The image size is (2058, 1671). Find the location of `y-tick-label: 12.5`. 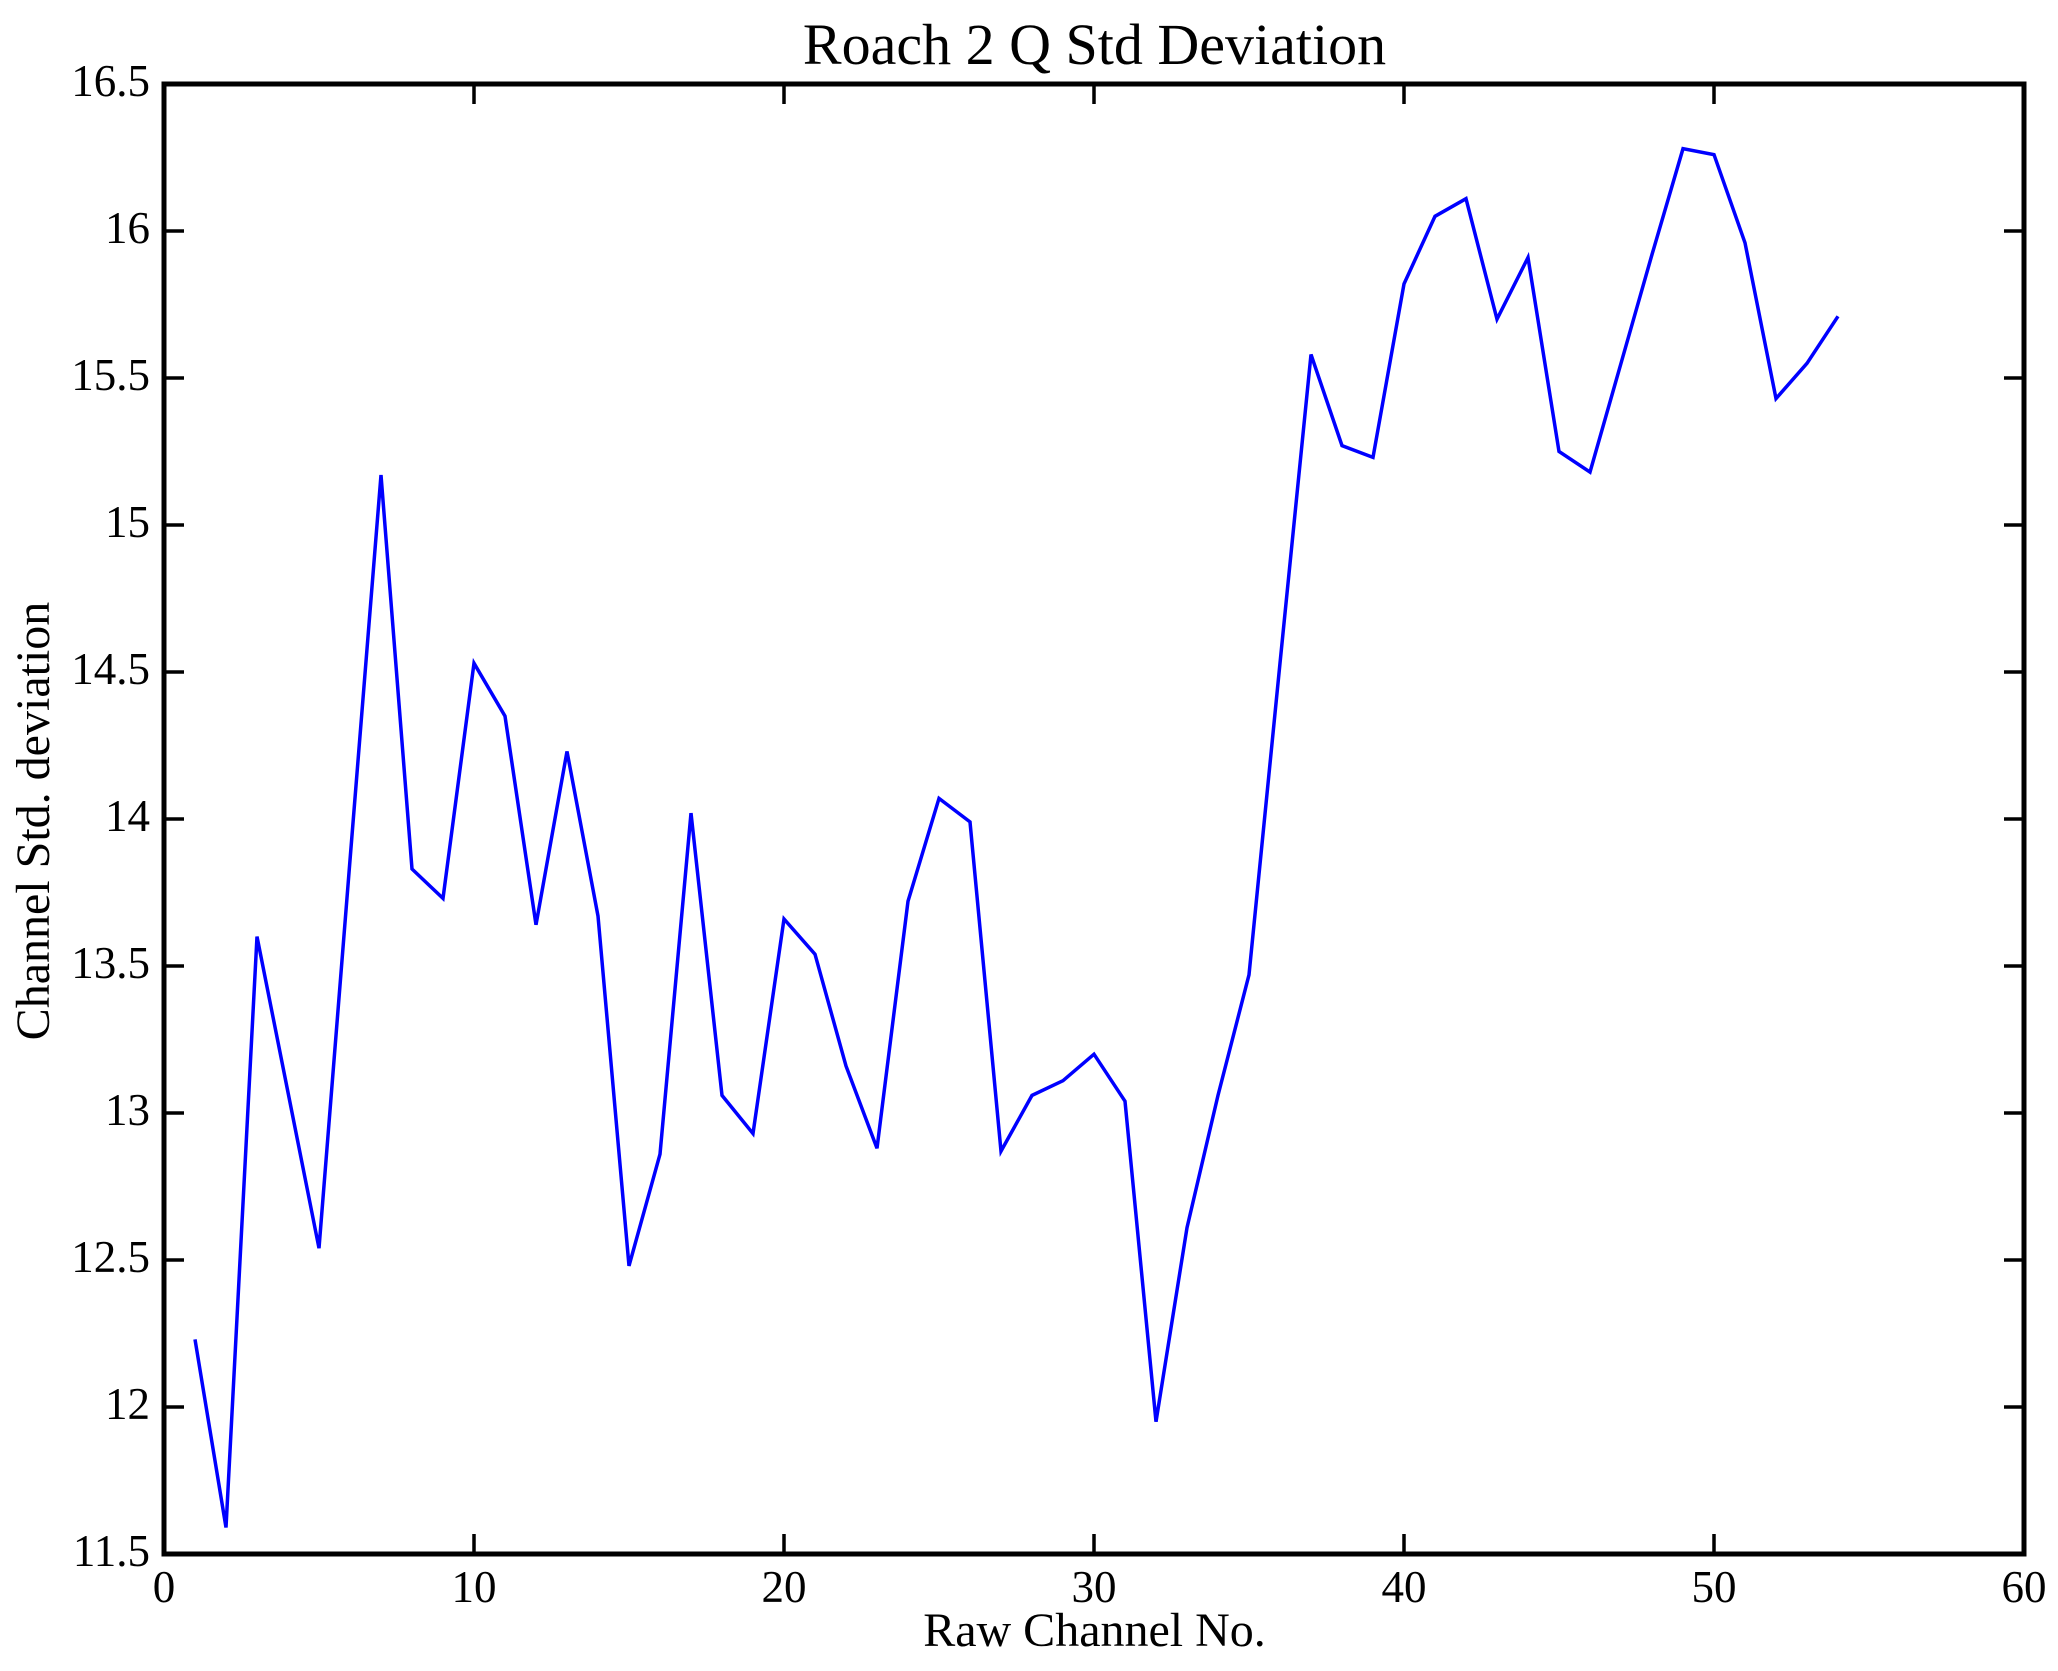

y-tick-label: 12.5 is located at coordinates (110, 1257).